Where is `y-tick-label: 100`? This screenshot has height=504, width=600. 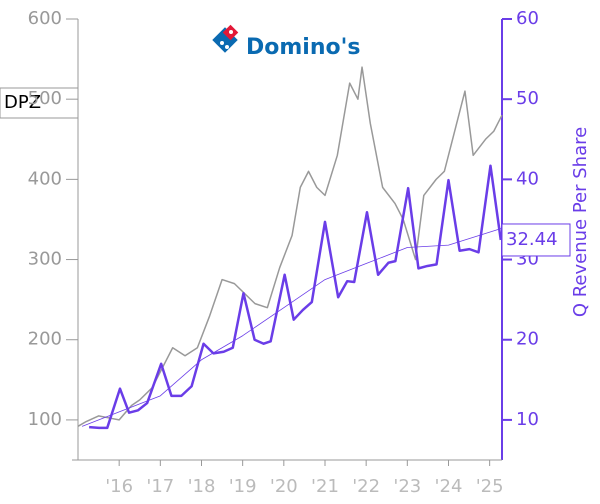
y-tick-label: 100 is located at coordinates (45, 419).